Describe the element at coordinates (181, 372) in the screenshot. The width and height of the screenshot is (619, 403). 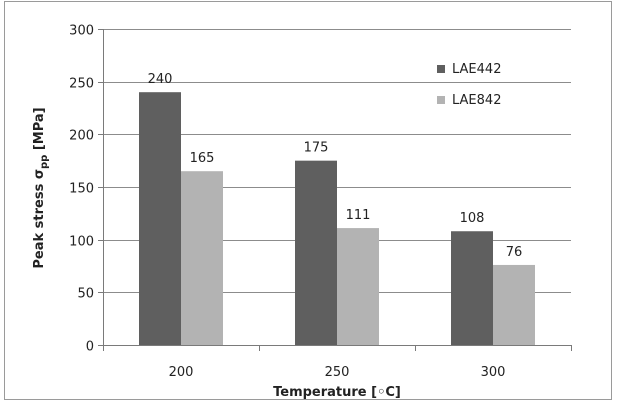
I see `x-tick-label-200: 200` at that location.